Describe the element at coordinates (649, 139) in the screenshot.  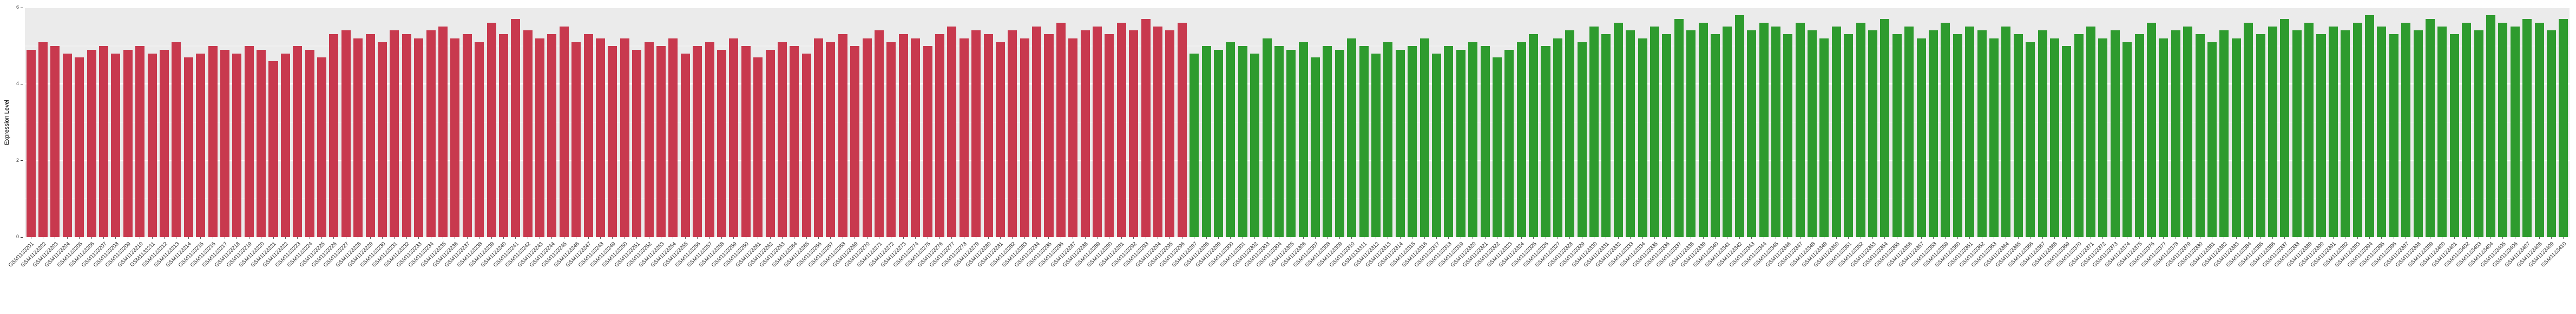
I see `bar-GSM1133252` at that location.